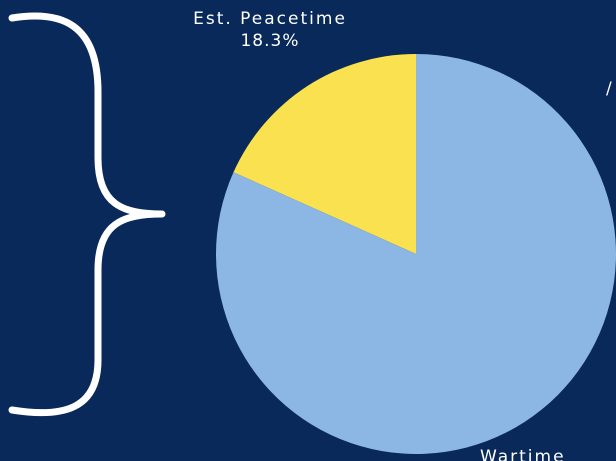 The height and width of the screenshot is (461, 616). I want to click on slice-name-wartime: Wartime, so click(523, 454).